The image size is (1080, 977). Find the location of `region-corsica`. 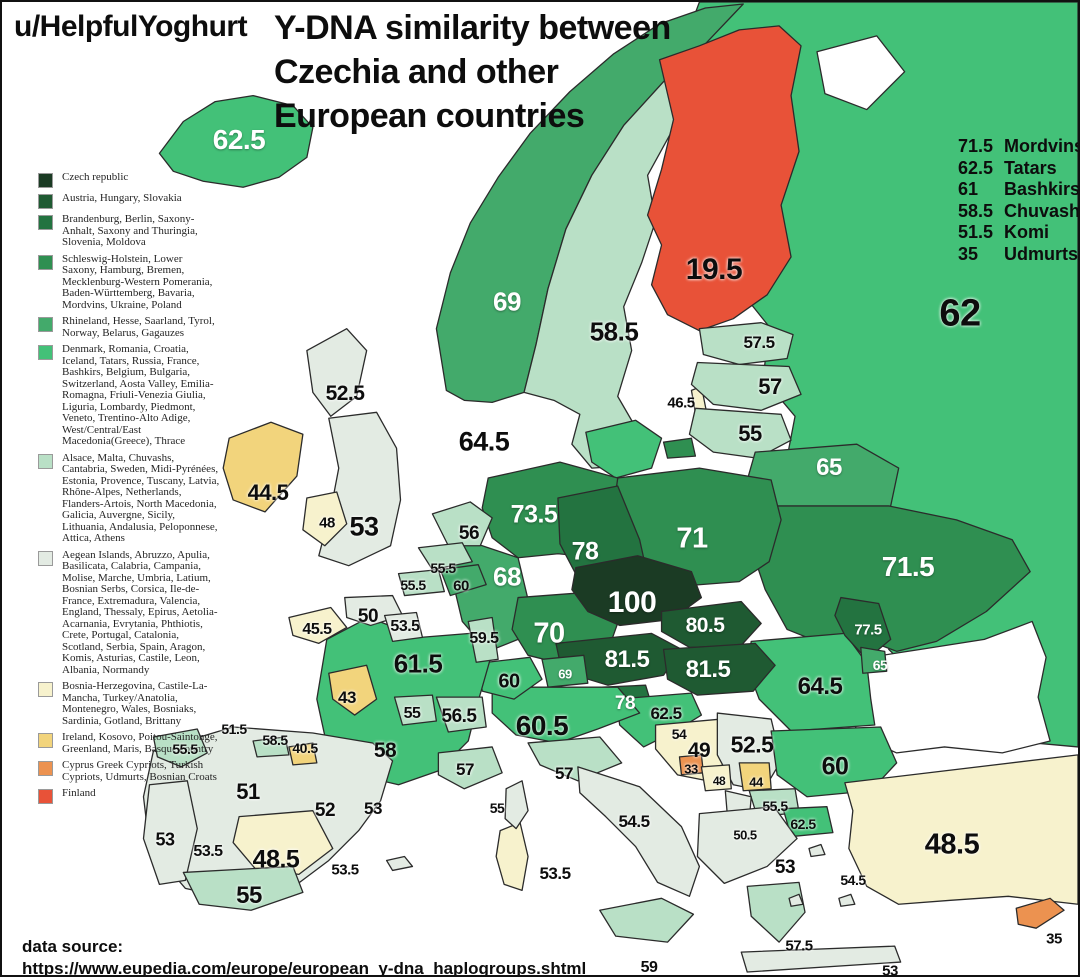

region-corsica is located at coordinates (516, 805).